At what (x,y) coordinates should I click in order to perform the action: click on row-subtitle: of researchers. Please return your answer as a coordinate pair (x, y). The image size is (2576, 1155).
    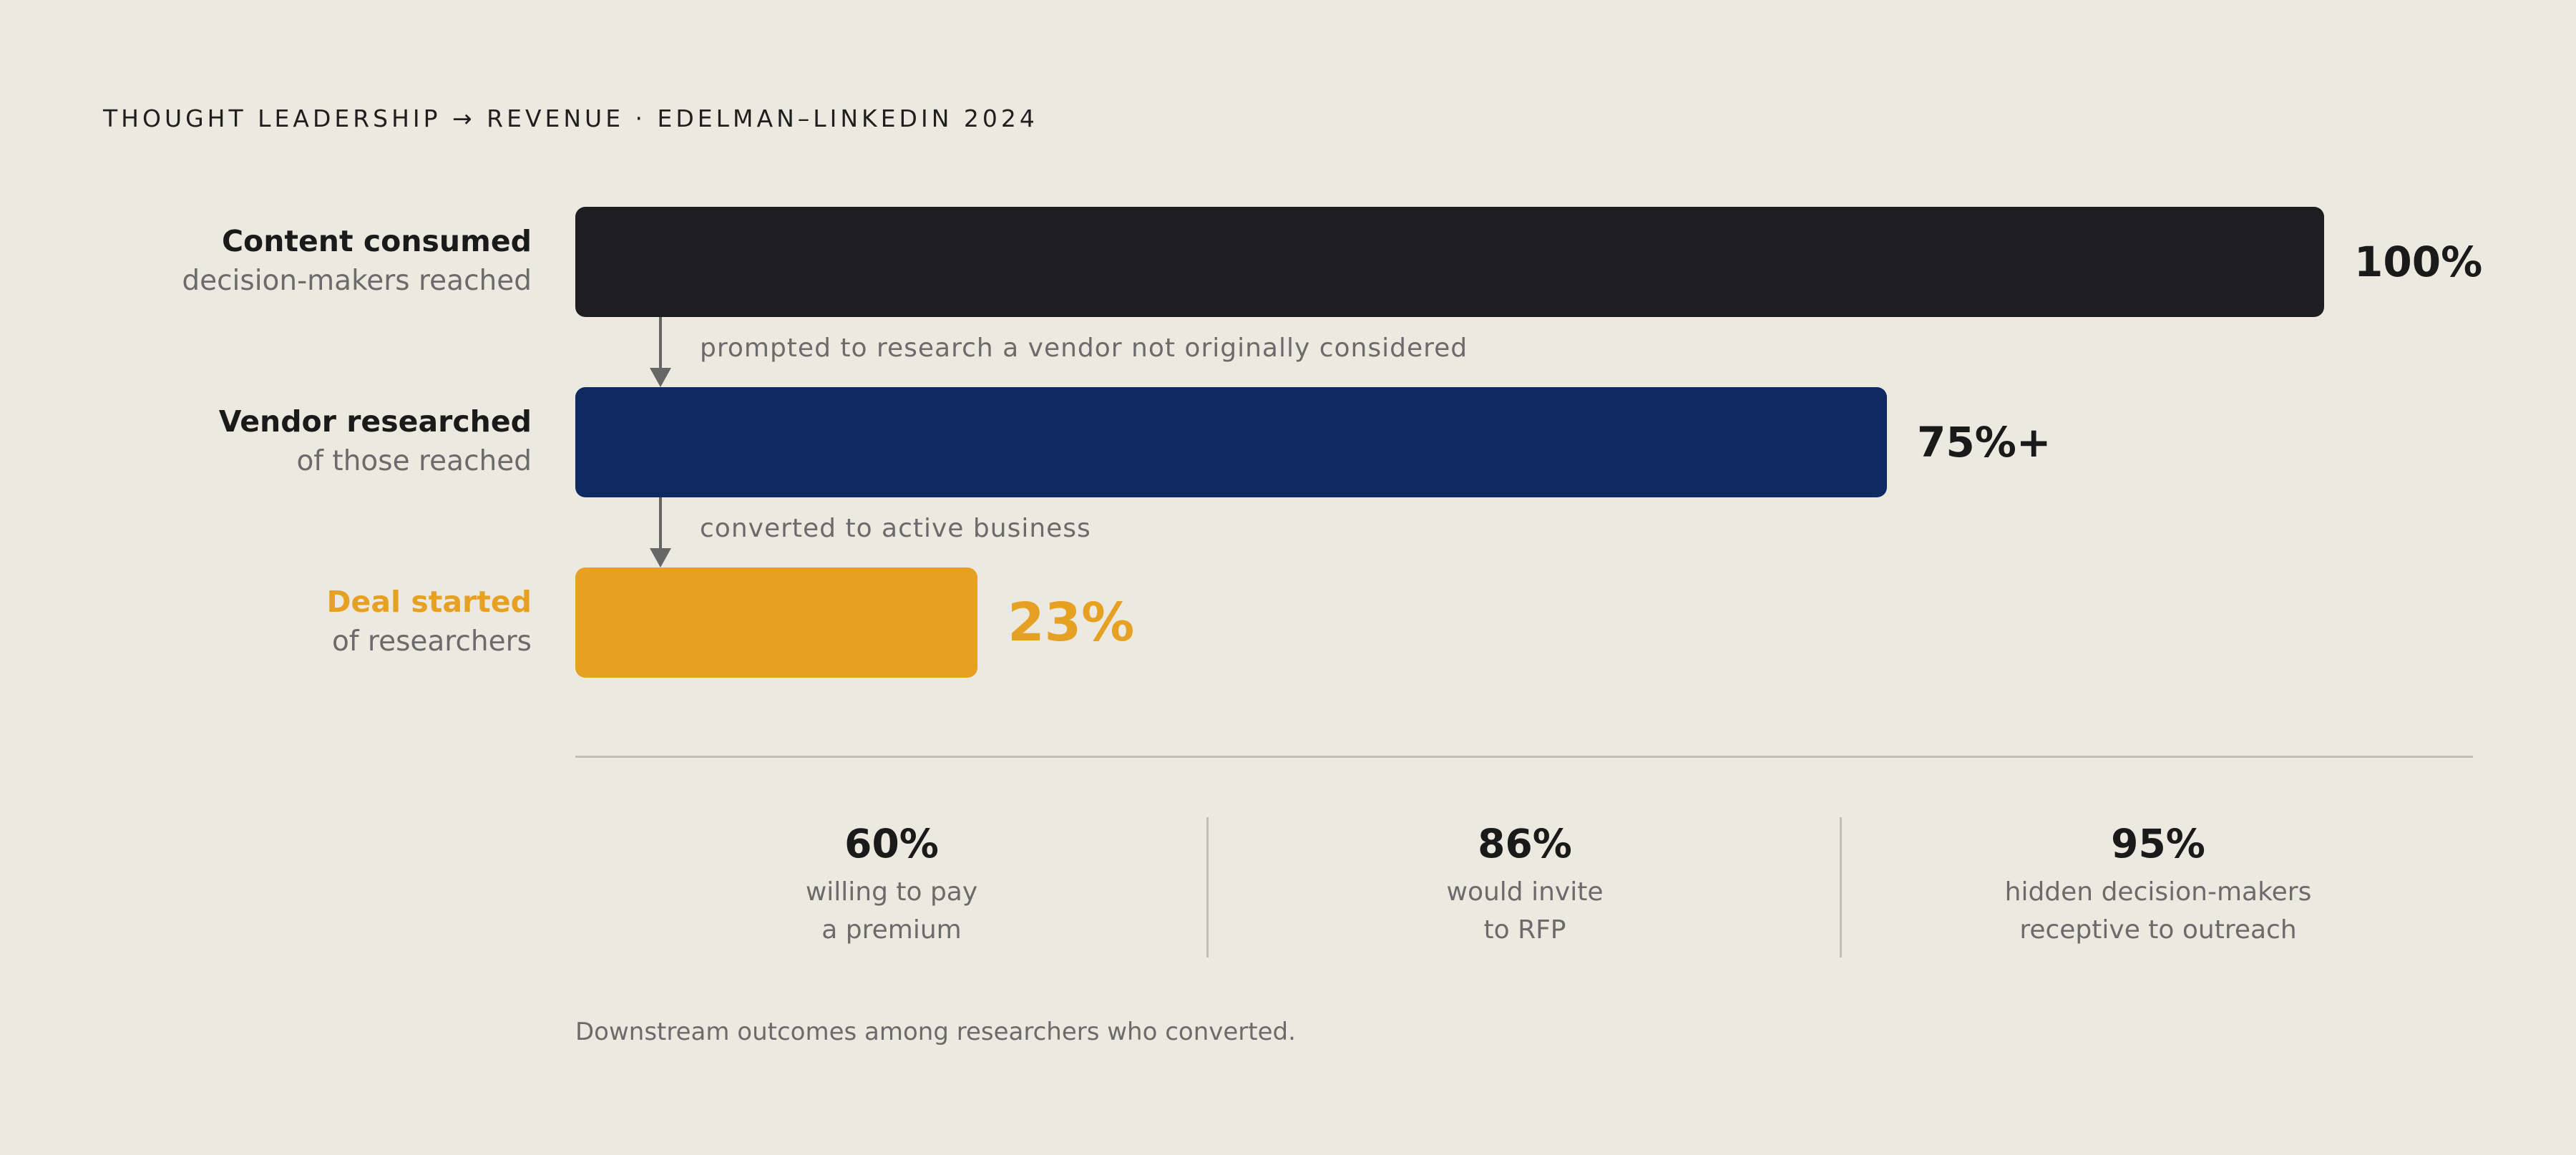
    Looking at the image, I should click on (431, 641).